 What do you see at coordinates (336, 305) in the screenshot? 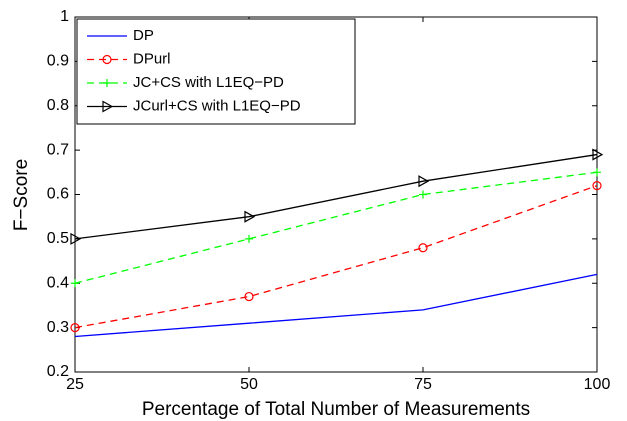
I see `series-line` at bounding box center [336, 305].